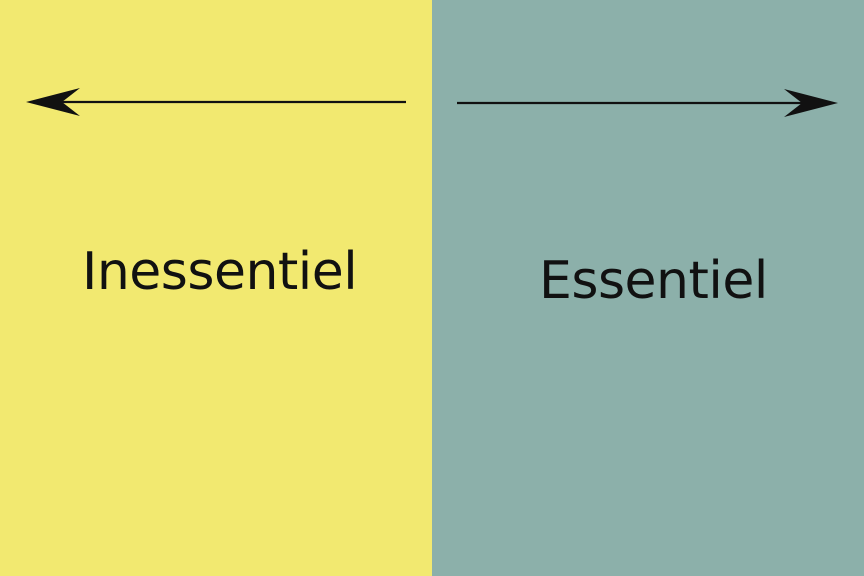  Describe the element at coordinates (220, 272) in the screenshot. I see `inessential-label: Inessentiel` at that location.